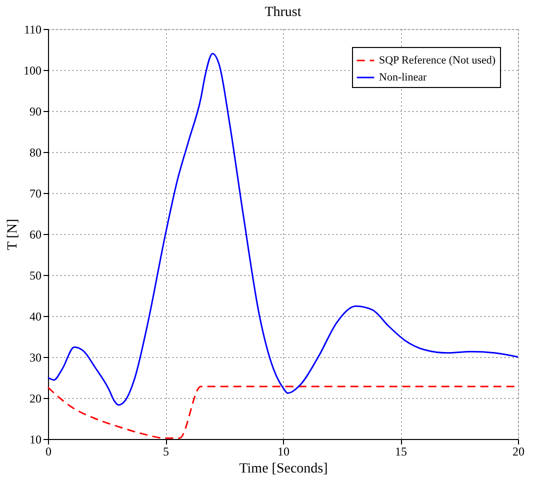 The height and width of the screenshot is (489, 545). What do you see at coordinates (166, 451) in the screenshot?
I see `x-tick-label: 5` at bounding box center [166, 451].